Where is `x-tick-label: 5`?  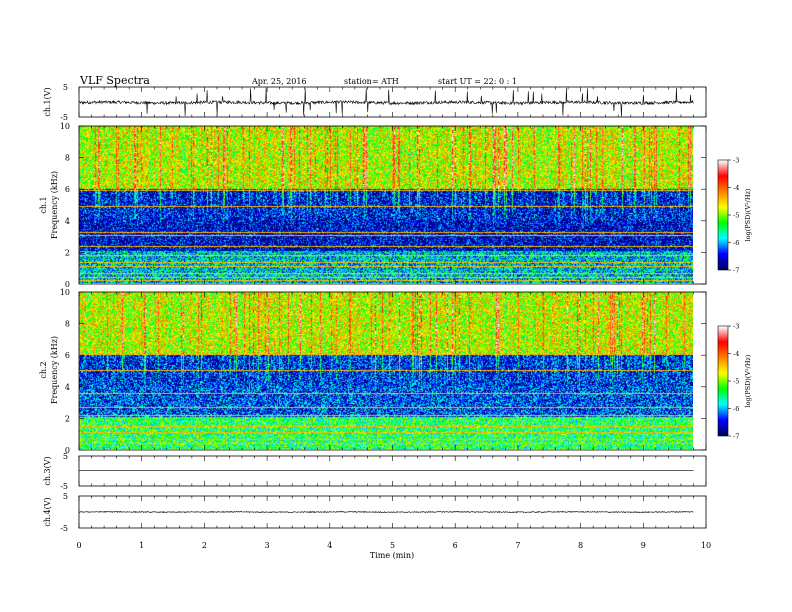
x-tick-label: 5 is located at coordinates (392, 545).